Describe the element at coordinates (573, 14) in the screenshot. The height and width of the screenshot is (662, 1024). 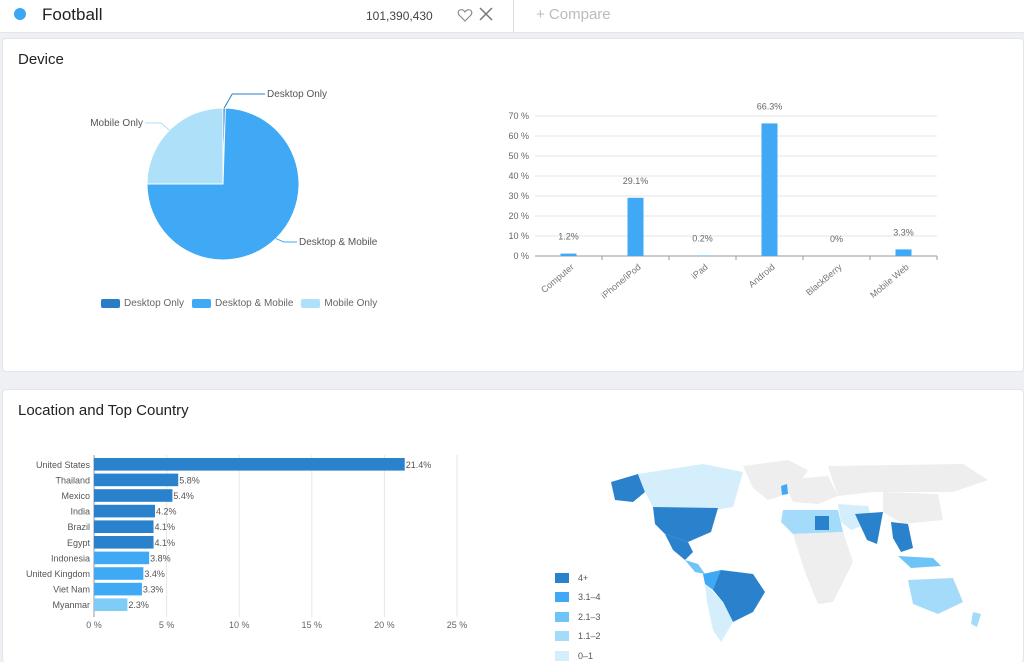
I see `compare-button: + Compare` at that location.